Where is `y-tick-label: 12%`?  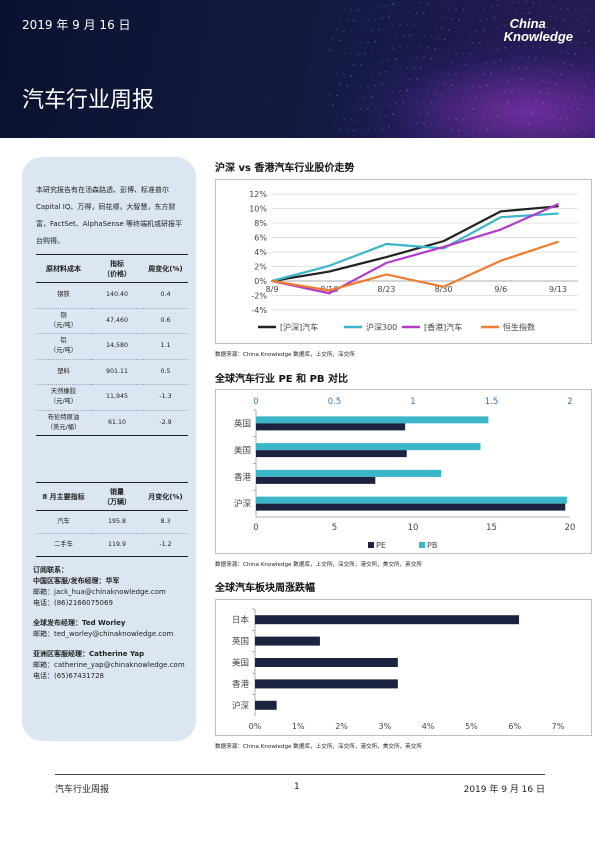
y-tick-label: 12% is located at coordinates (258, 194).